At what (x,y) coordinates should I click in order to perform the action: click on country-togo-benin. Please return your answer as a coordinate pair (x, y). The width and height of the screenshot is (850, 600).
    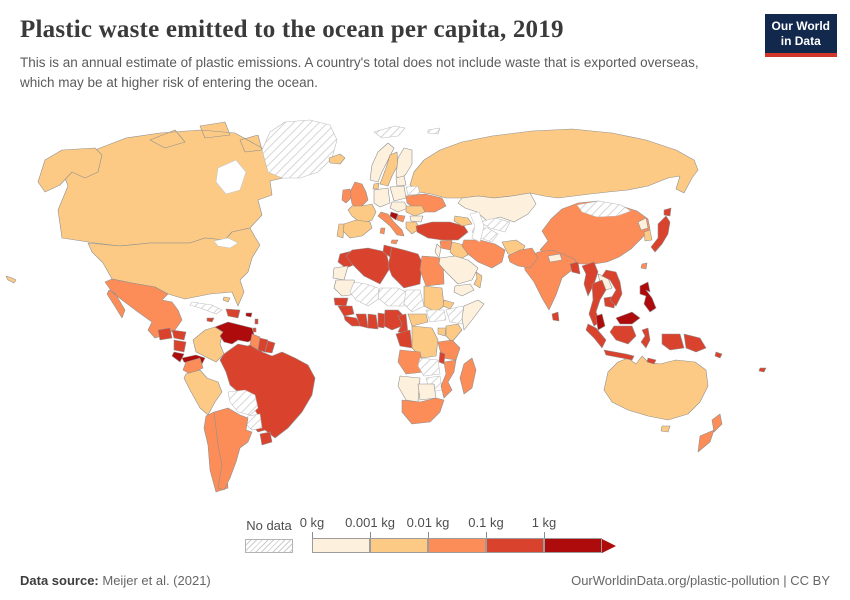
    Looking at the image, I should click on (381, 320).